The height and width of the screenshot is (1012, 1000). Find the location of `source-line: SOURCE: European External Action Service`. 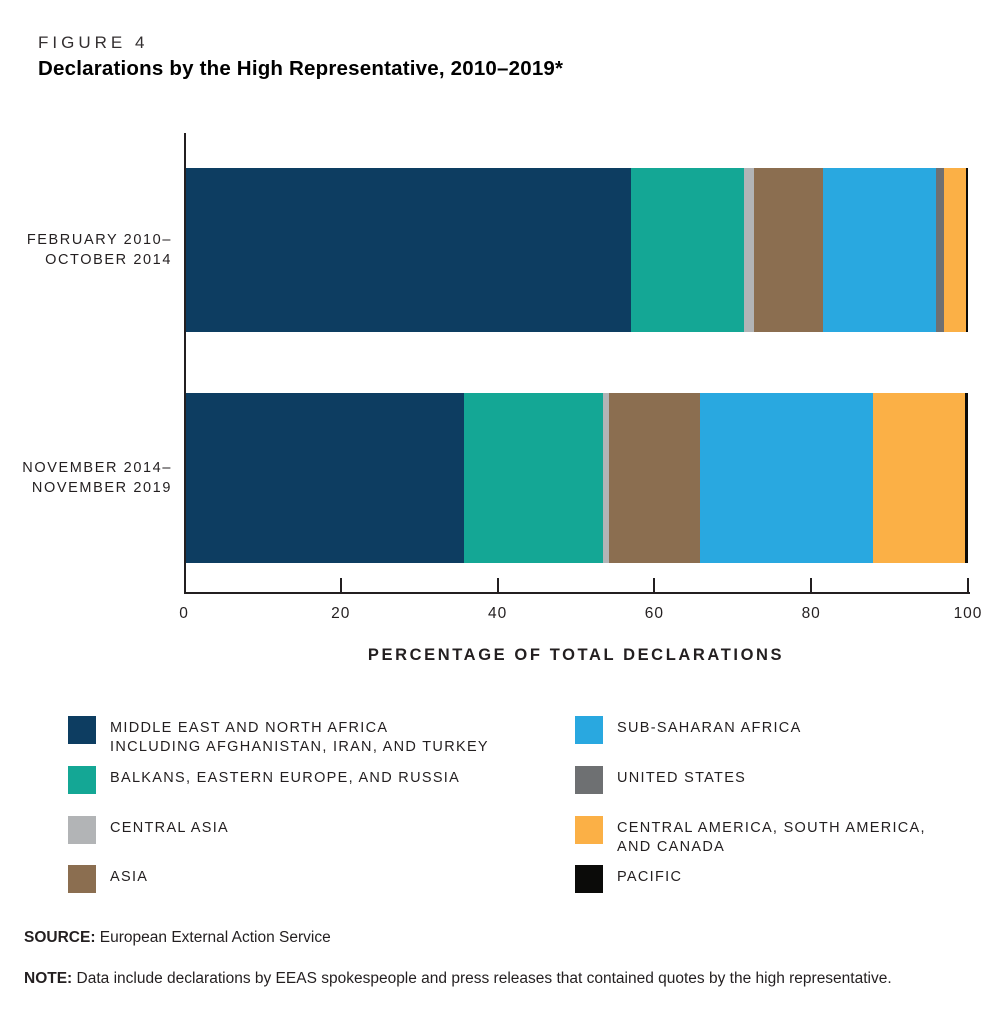

source-line: SOURCE: European External Action Service is located at coordinates (177, 938).